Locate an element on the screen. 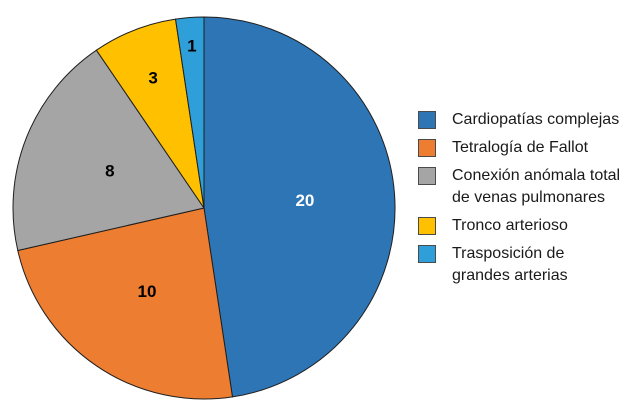 The image size is (636, 400). data-label-trasposicion-de-grandes-arterias: 1 is located at coordinates (191, 46).